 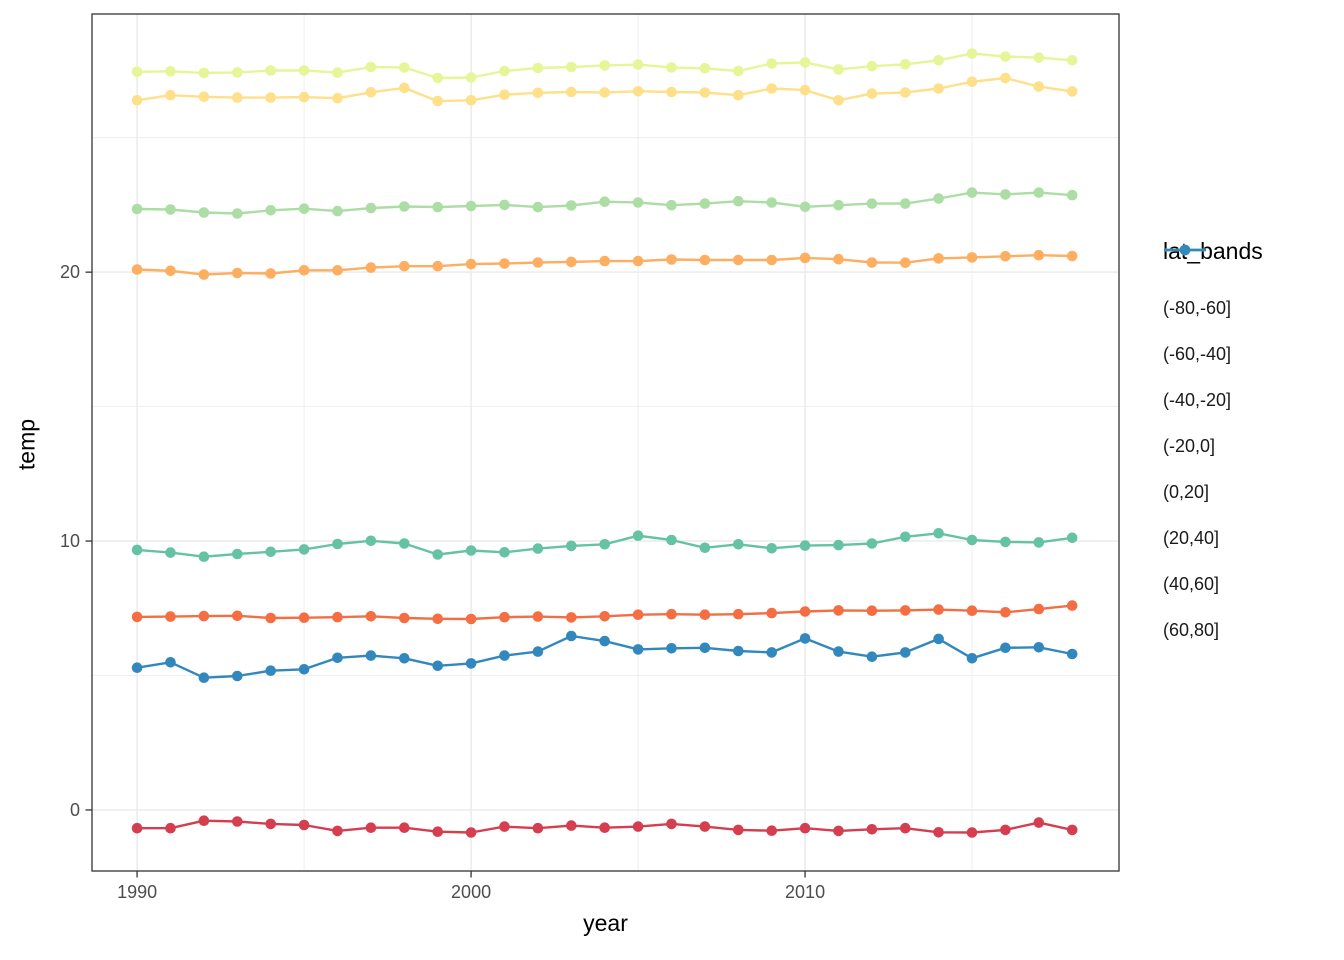 I want to click on data-point-(-20,0]-2008, so click(x=738, y=95).